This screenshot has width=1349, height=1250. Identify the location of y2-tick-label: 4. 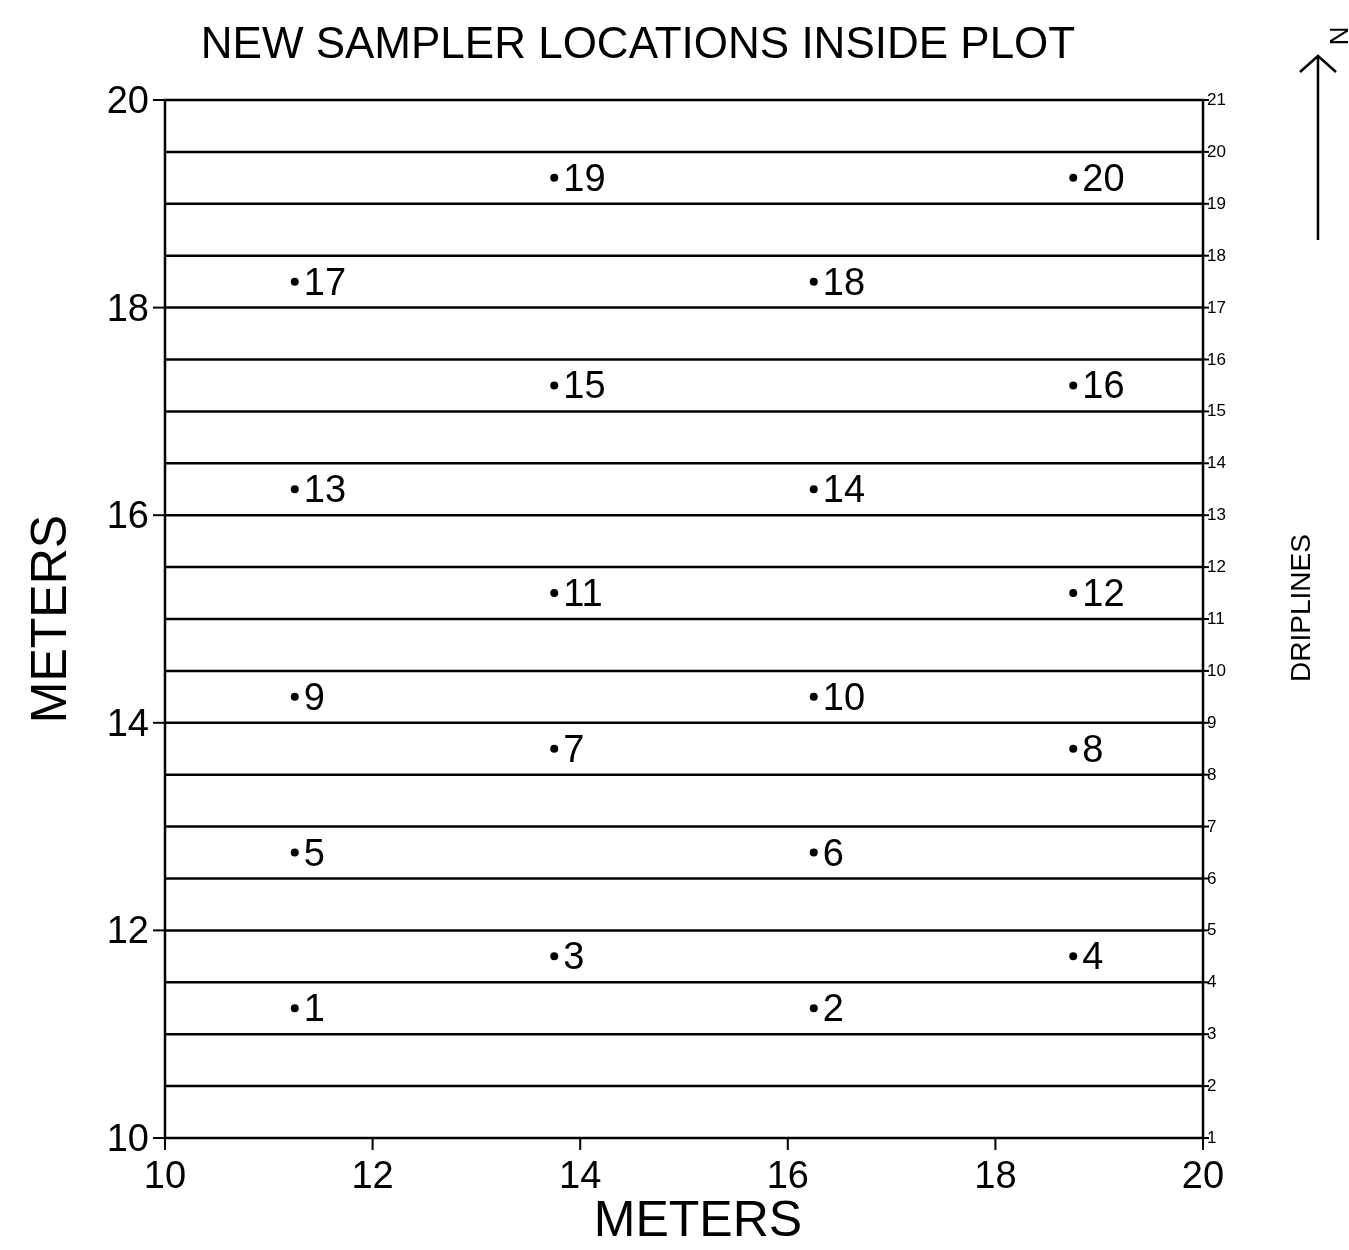
(1212, 982).